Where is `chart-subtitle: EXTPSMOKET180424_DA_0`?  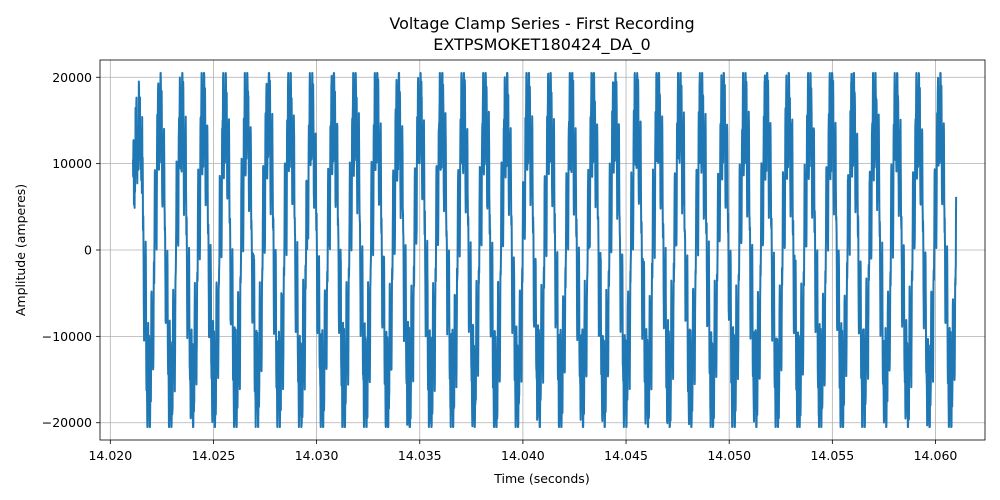
chart-subtitle: EXTPSMOKET180424_DA_0 is located at coordinates (541, 45).